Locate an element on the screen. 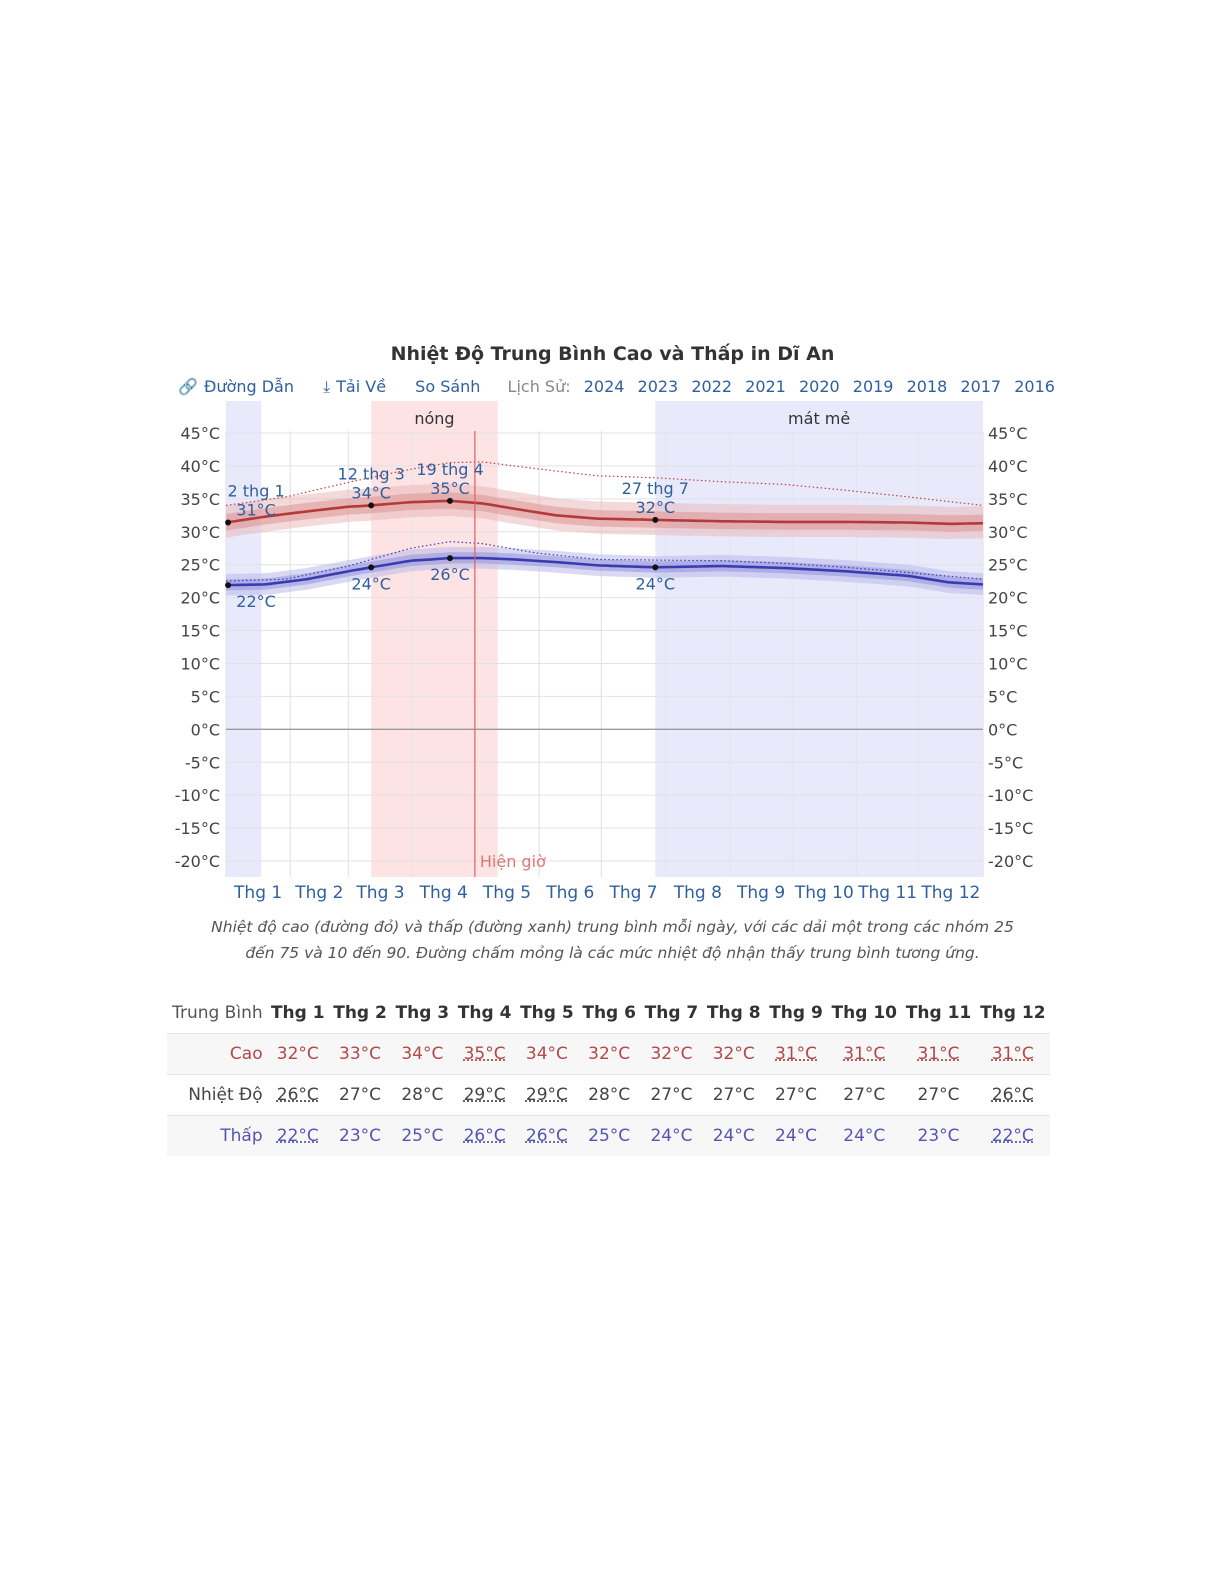 The height and width of the screenshot is (1585, 1225). y-tick-label-left: 35°C is located at coordinates (200, 499).